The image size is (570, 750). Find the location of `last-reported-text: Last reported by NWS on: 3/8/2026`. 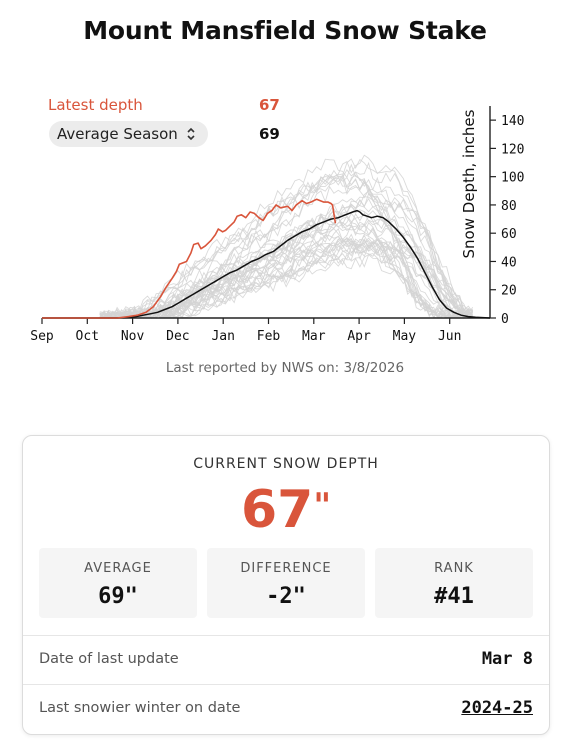

last-reported-text: Last reported by NWS on: 3/8/2026 is located at coordinates (285, 368).